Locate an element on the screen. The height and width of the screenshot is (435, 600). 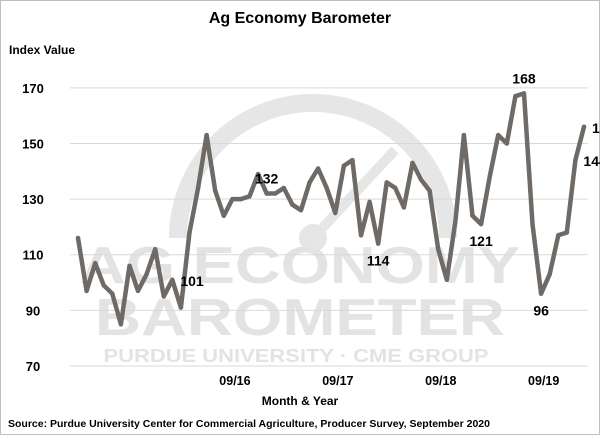
y-tick-label: 90 is located at coordinates (33, 310).